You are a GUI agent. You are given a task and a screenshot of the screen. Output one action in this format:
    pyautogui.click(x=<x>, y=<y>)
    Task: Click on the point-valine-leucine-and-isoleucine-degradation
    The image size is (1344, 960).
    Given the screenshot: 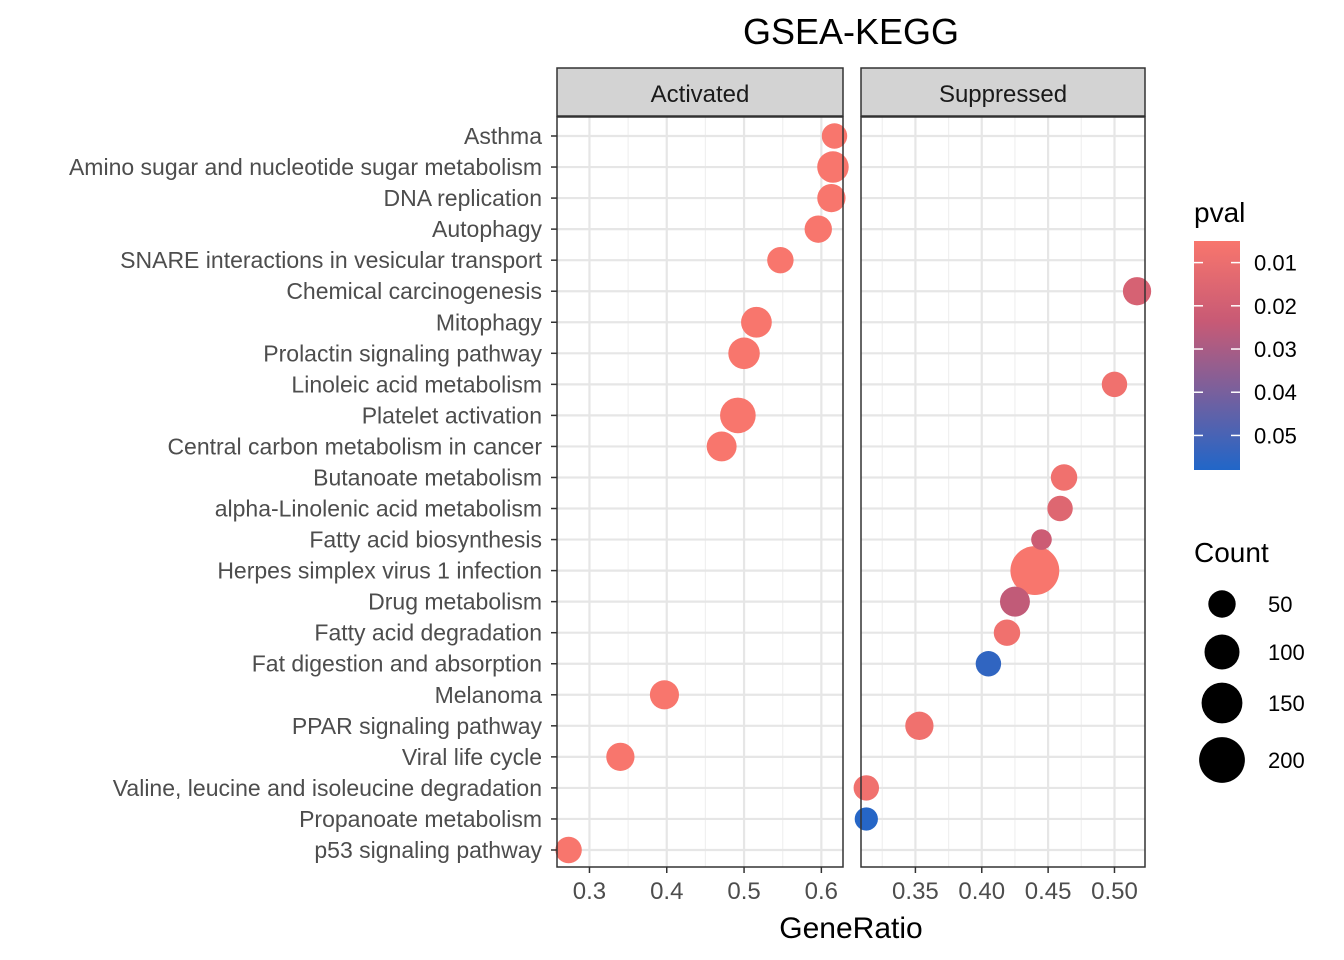 What is the action you would take?
    pyautogui.click(x=866, y=787)
    